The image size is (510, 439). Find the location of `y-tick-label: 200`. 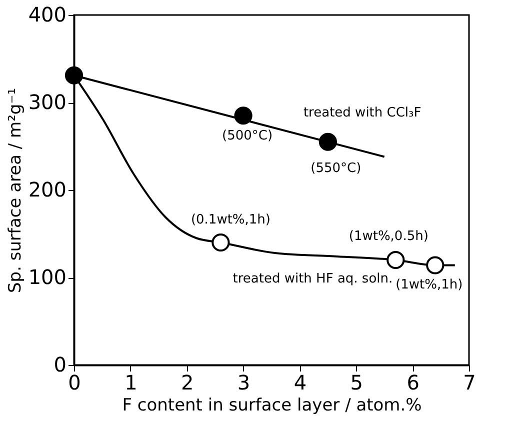

y-tick-label: 200 is located at coordinates (47, 190).